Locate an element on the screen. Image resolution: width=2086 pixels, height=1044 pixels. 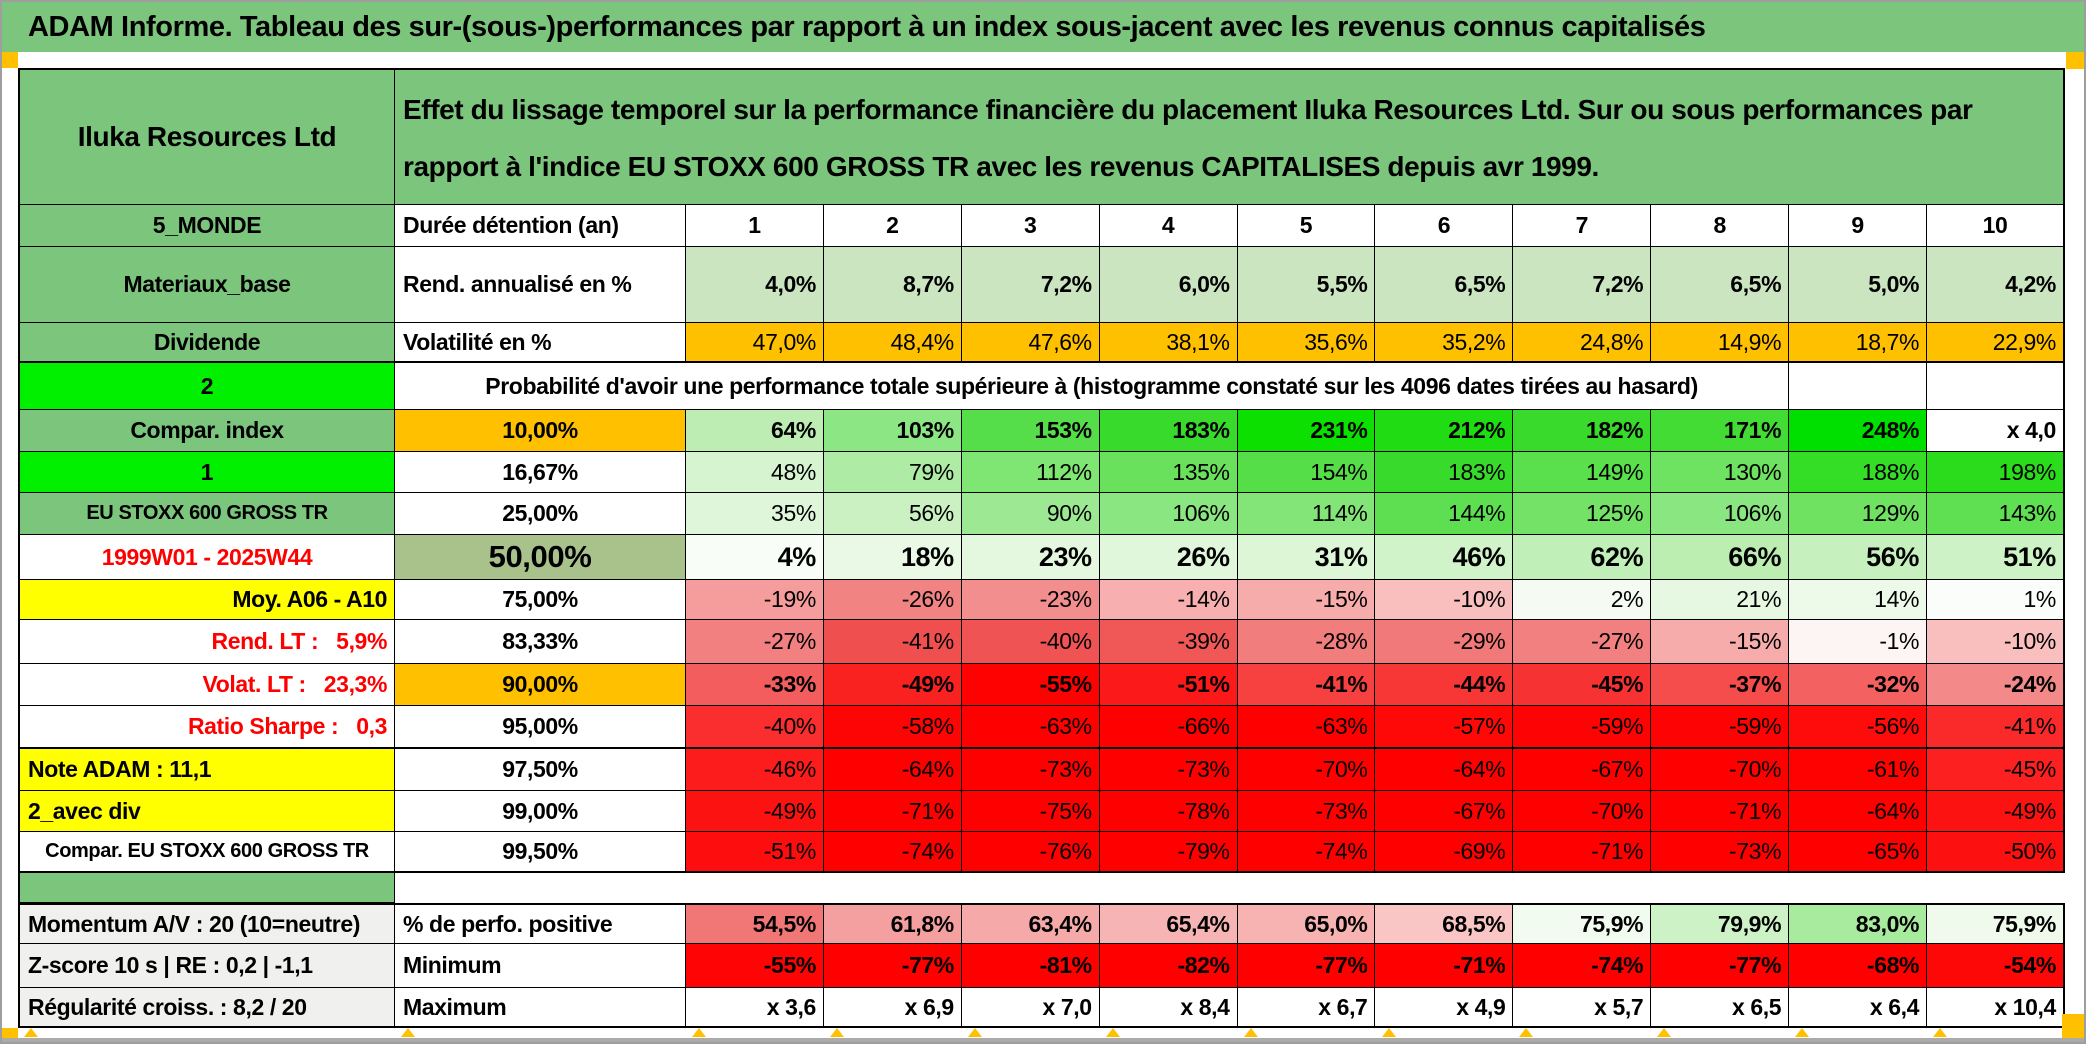
cell-p99-y7: -70% is located at coordinates (1582, 811).